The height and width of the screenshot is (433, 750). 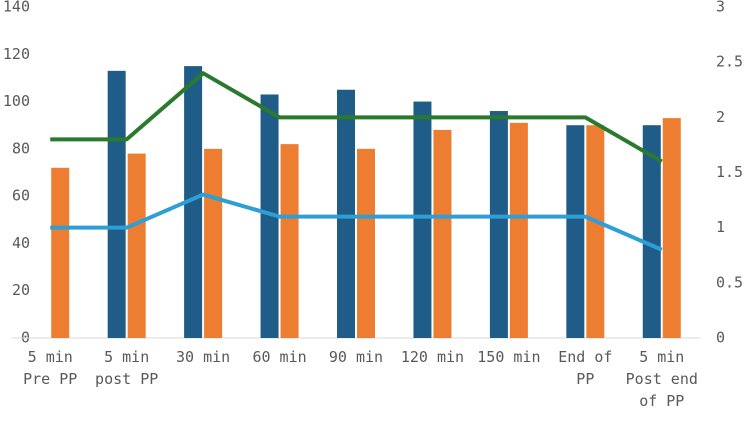 I want to click on line, so click(x=356, y=222).